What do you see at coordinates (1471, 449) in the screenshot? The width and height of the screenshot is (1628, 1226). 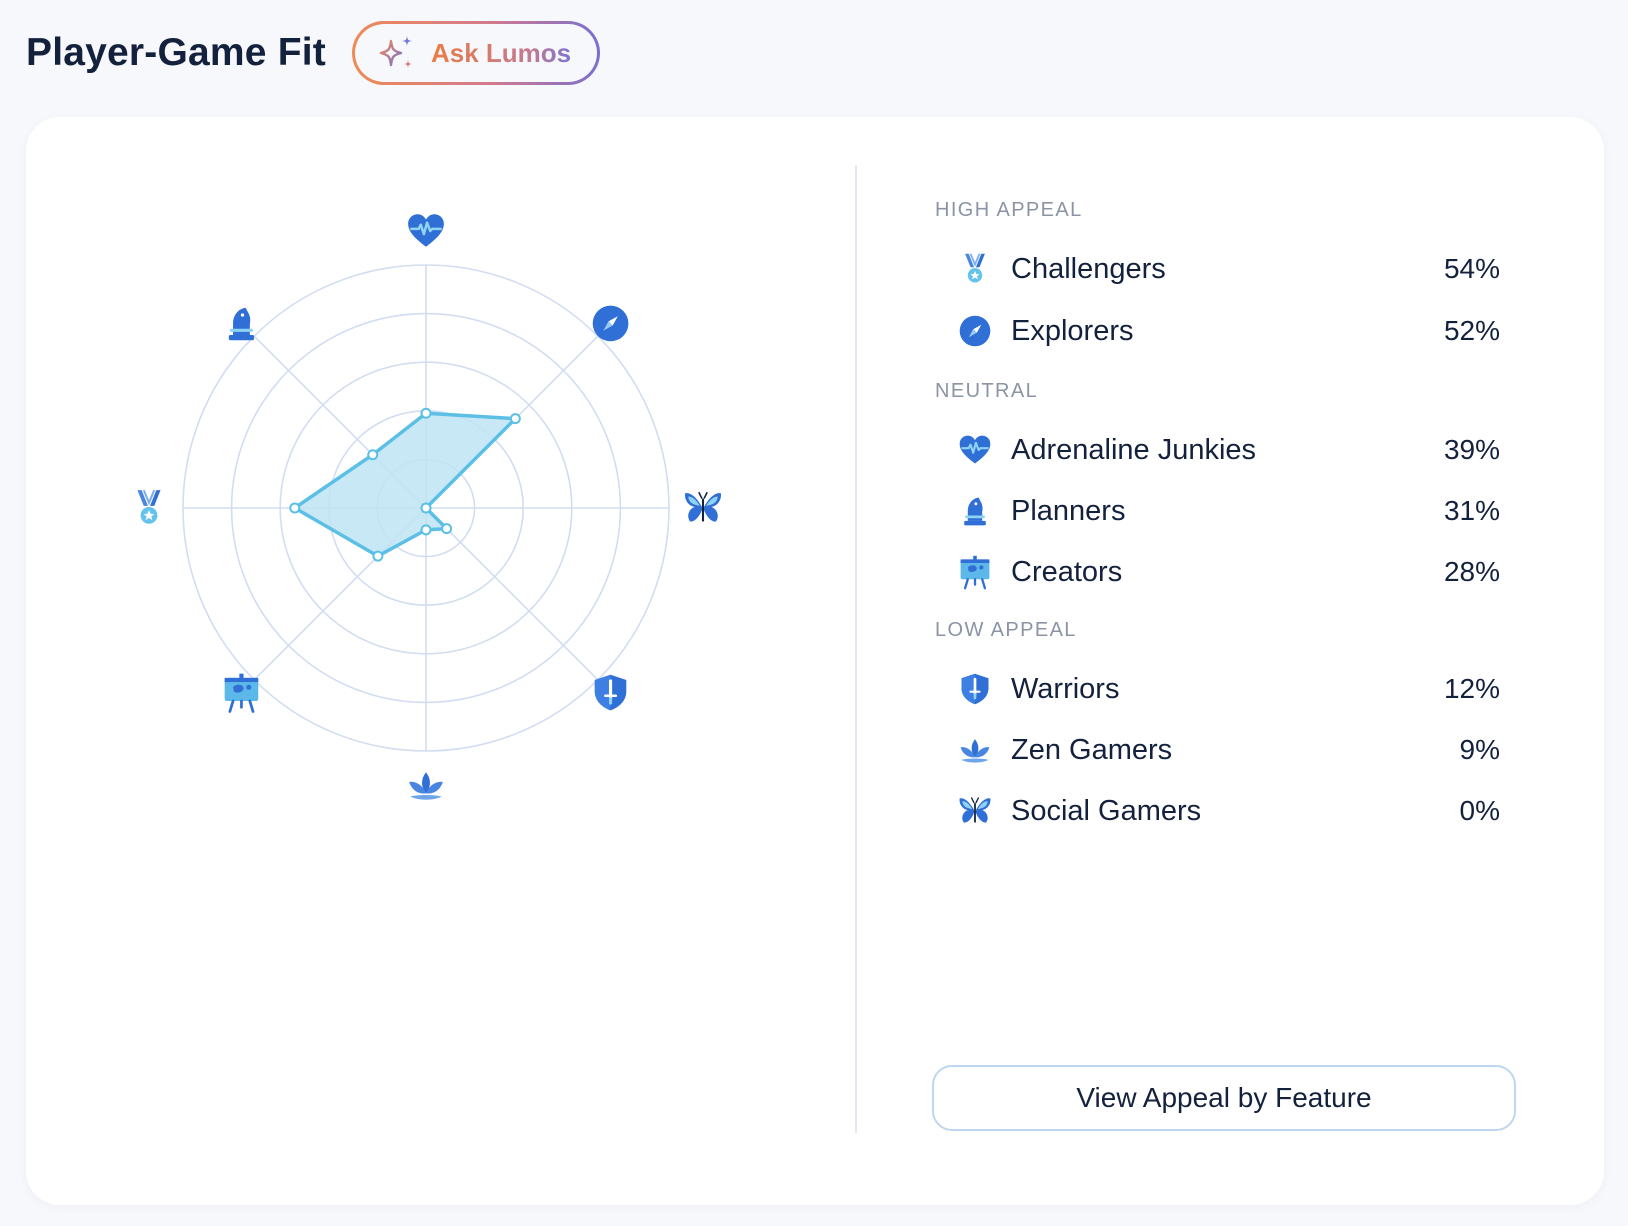 I see `appeal-row-value: 39%` at bounding box center [1471, 449].